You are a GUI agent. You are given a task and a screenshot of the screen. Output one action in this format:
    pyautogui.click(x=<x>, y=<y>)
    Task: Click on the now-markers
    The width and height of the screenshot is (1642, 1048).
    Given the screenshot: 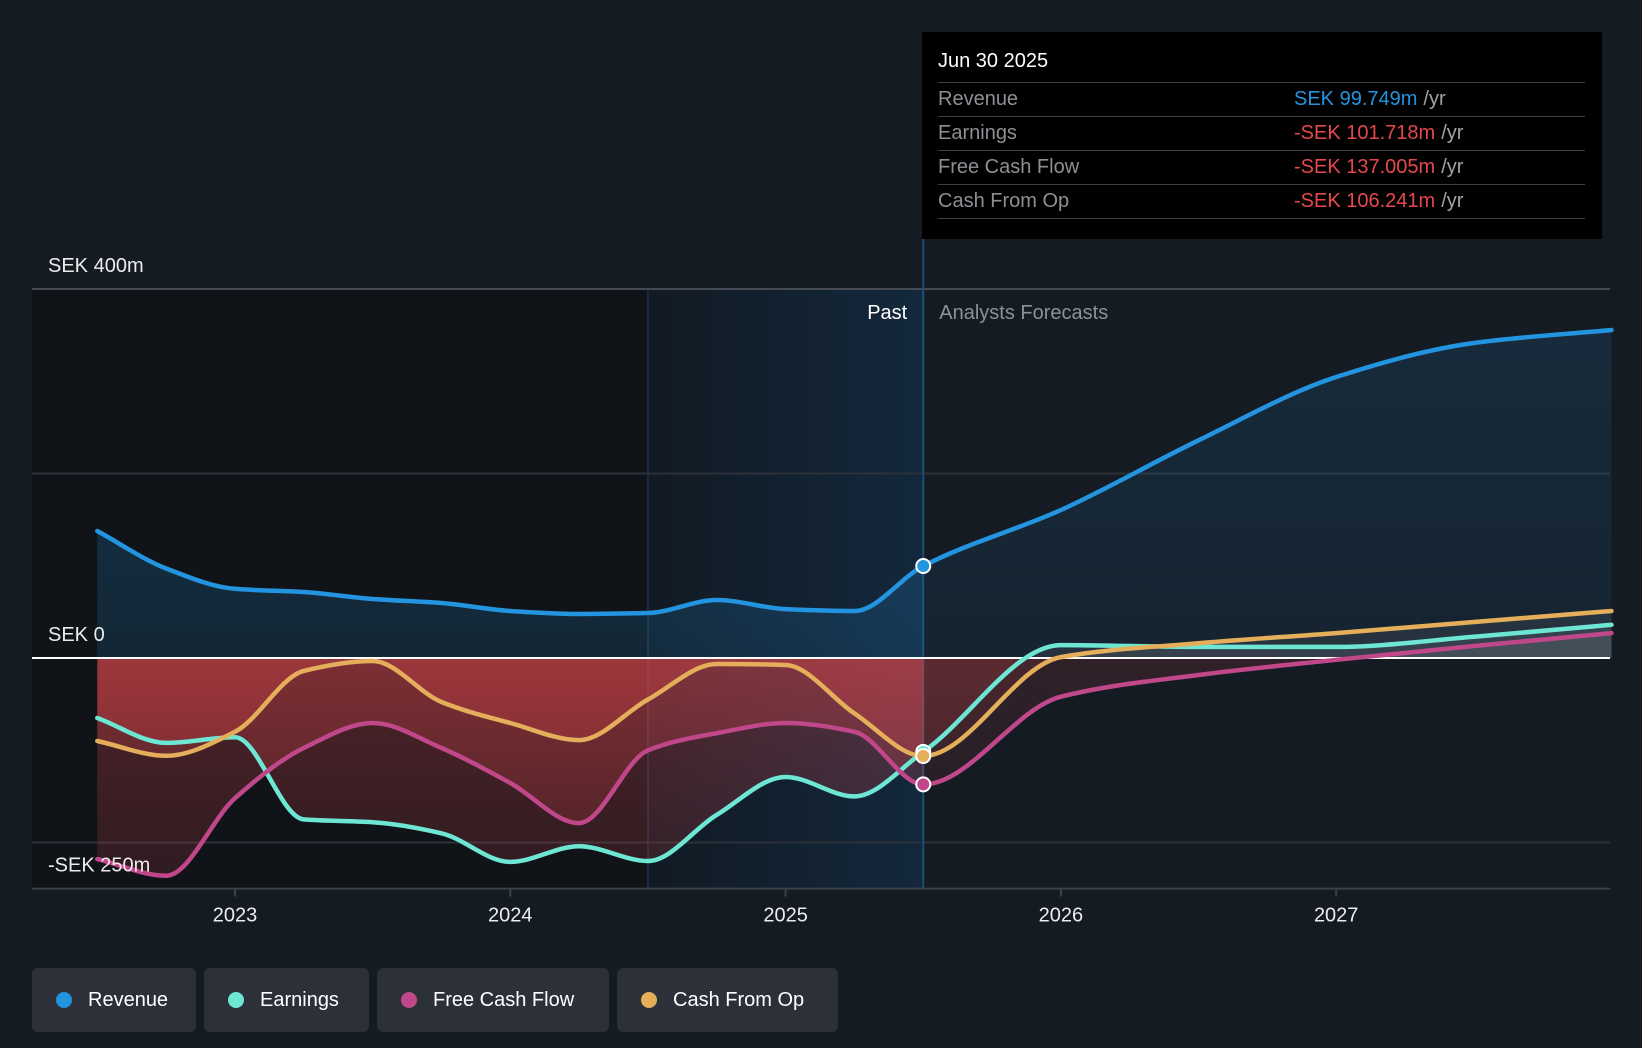 What is the action you would take?
    pyautogui.click(x=923, y=675)
    